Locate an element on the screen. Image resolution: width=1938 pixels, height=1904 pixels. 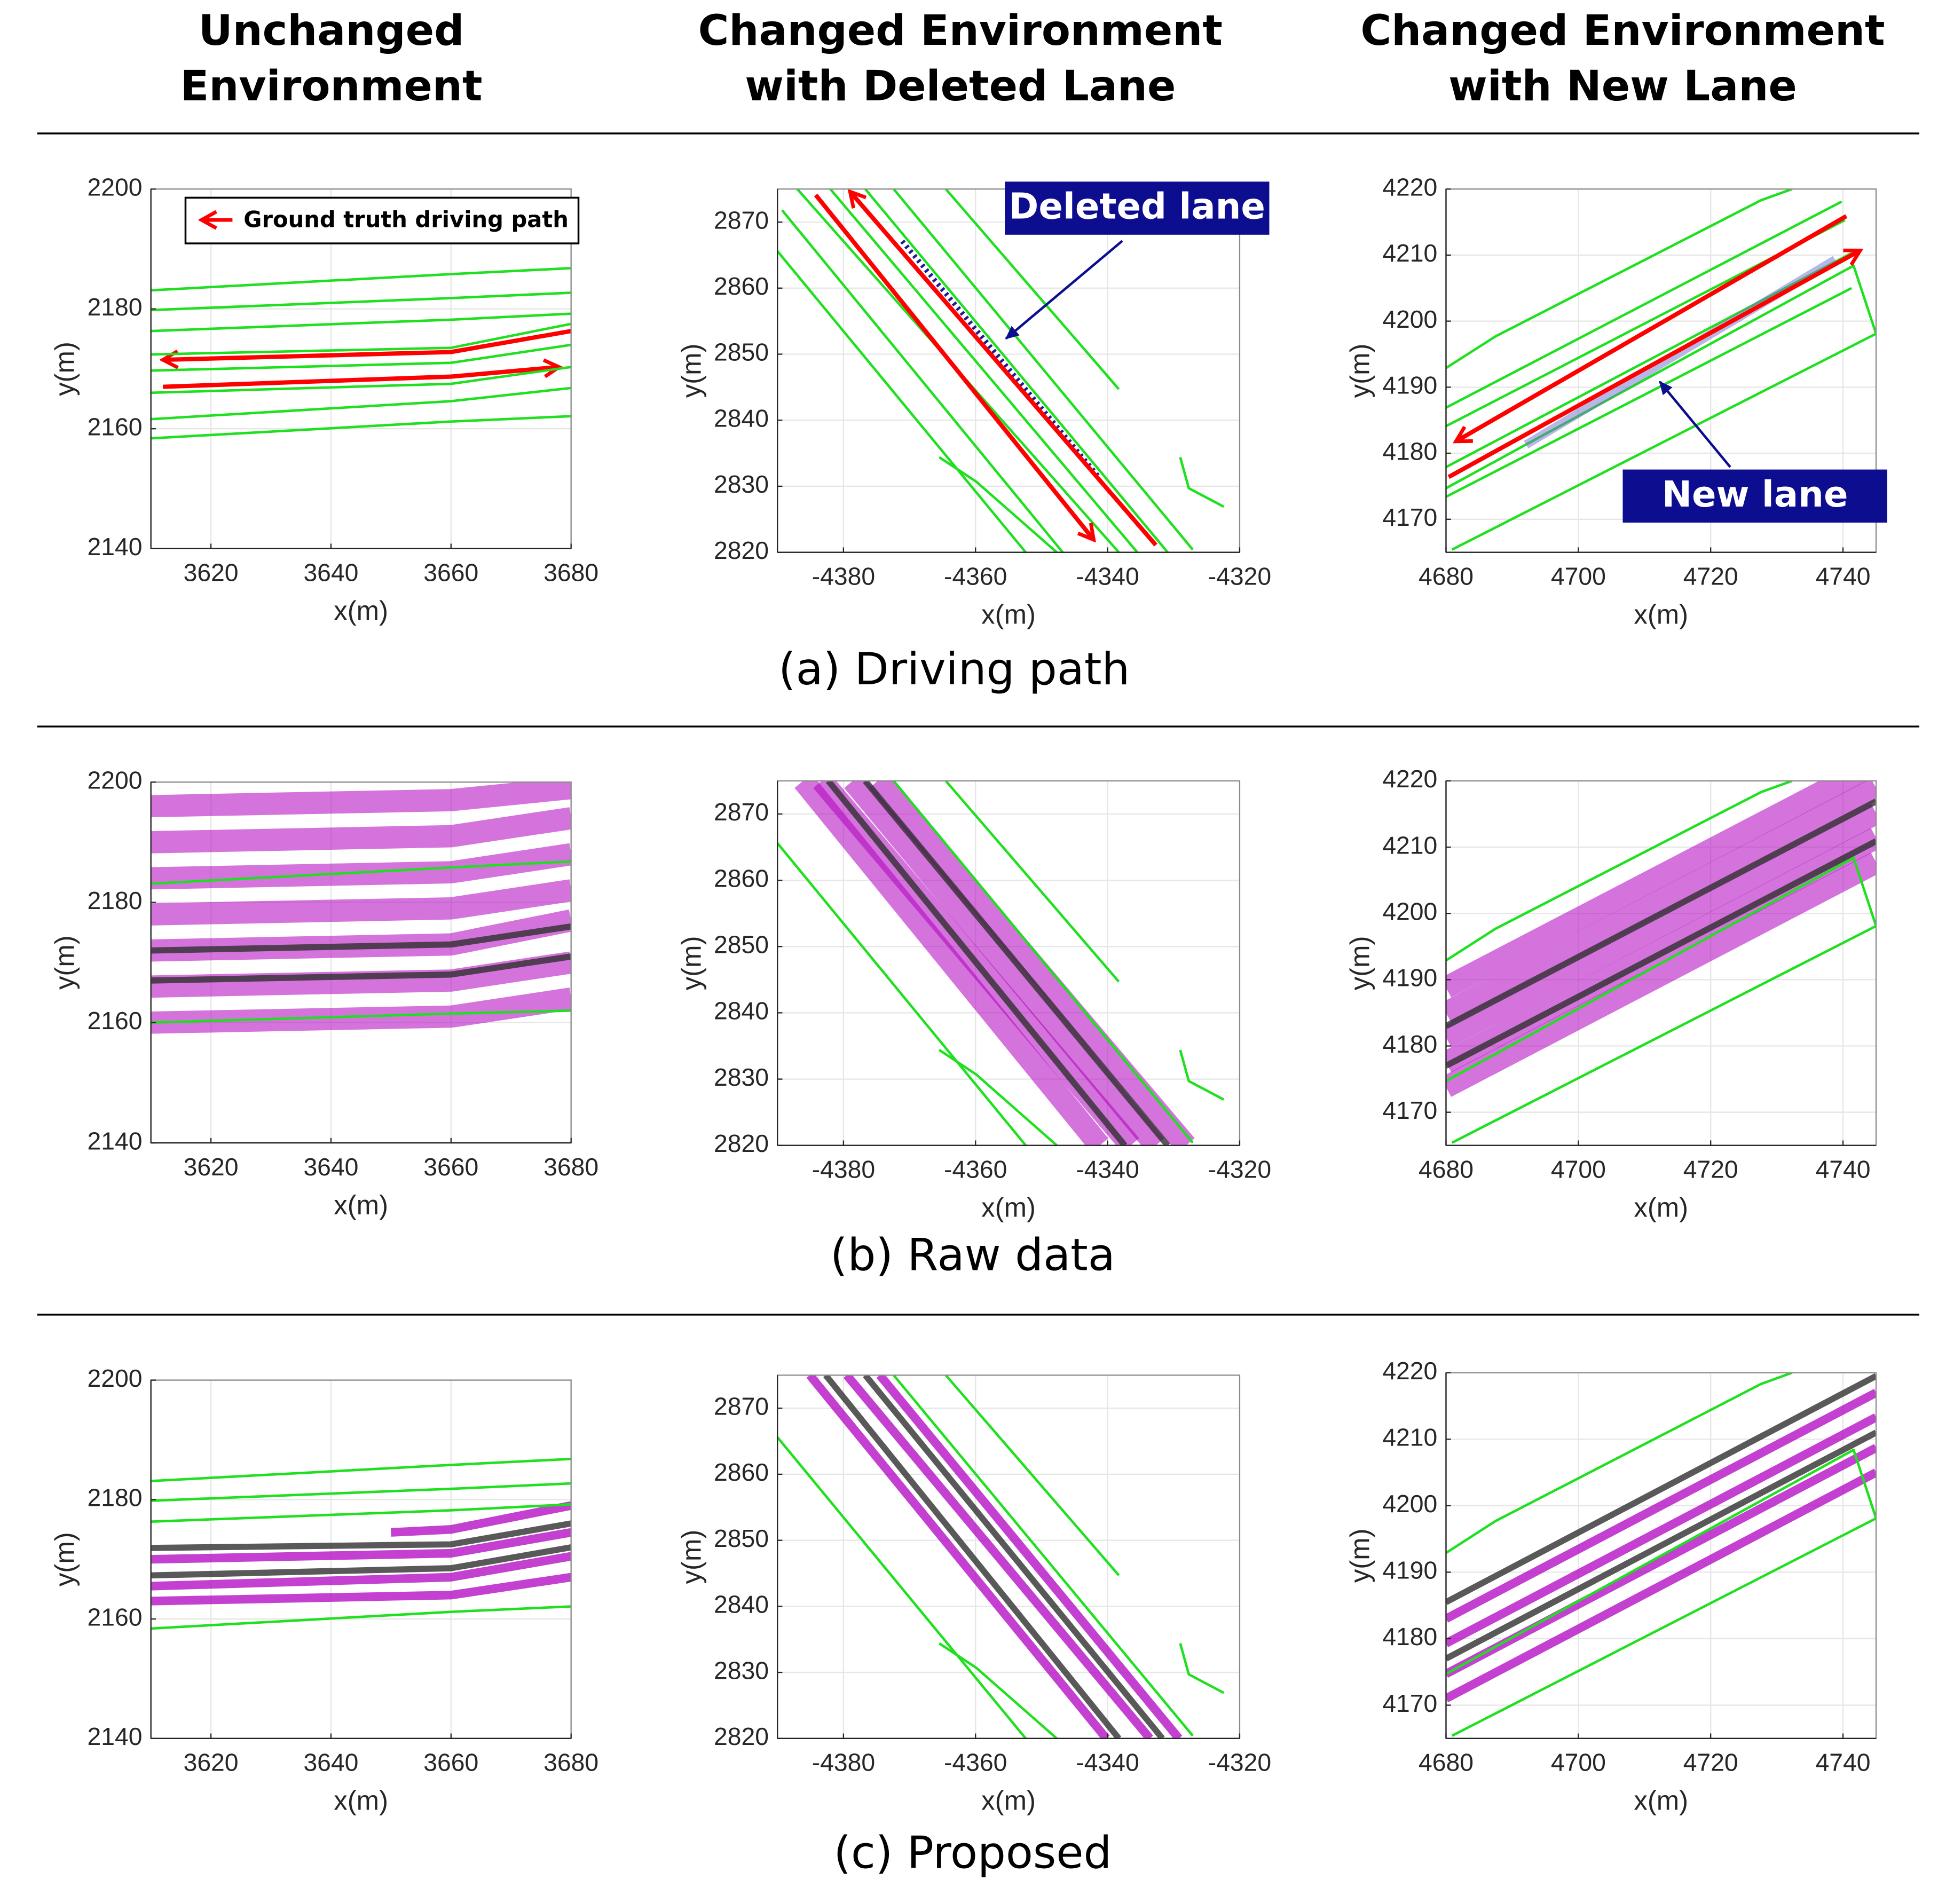
column-header: Environment is located at coordinates (331, 85).